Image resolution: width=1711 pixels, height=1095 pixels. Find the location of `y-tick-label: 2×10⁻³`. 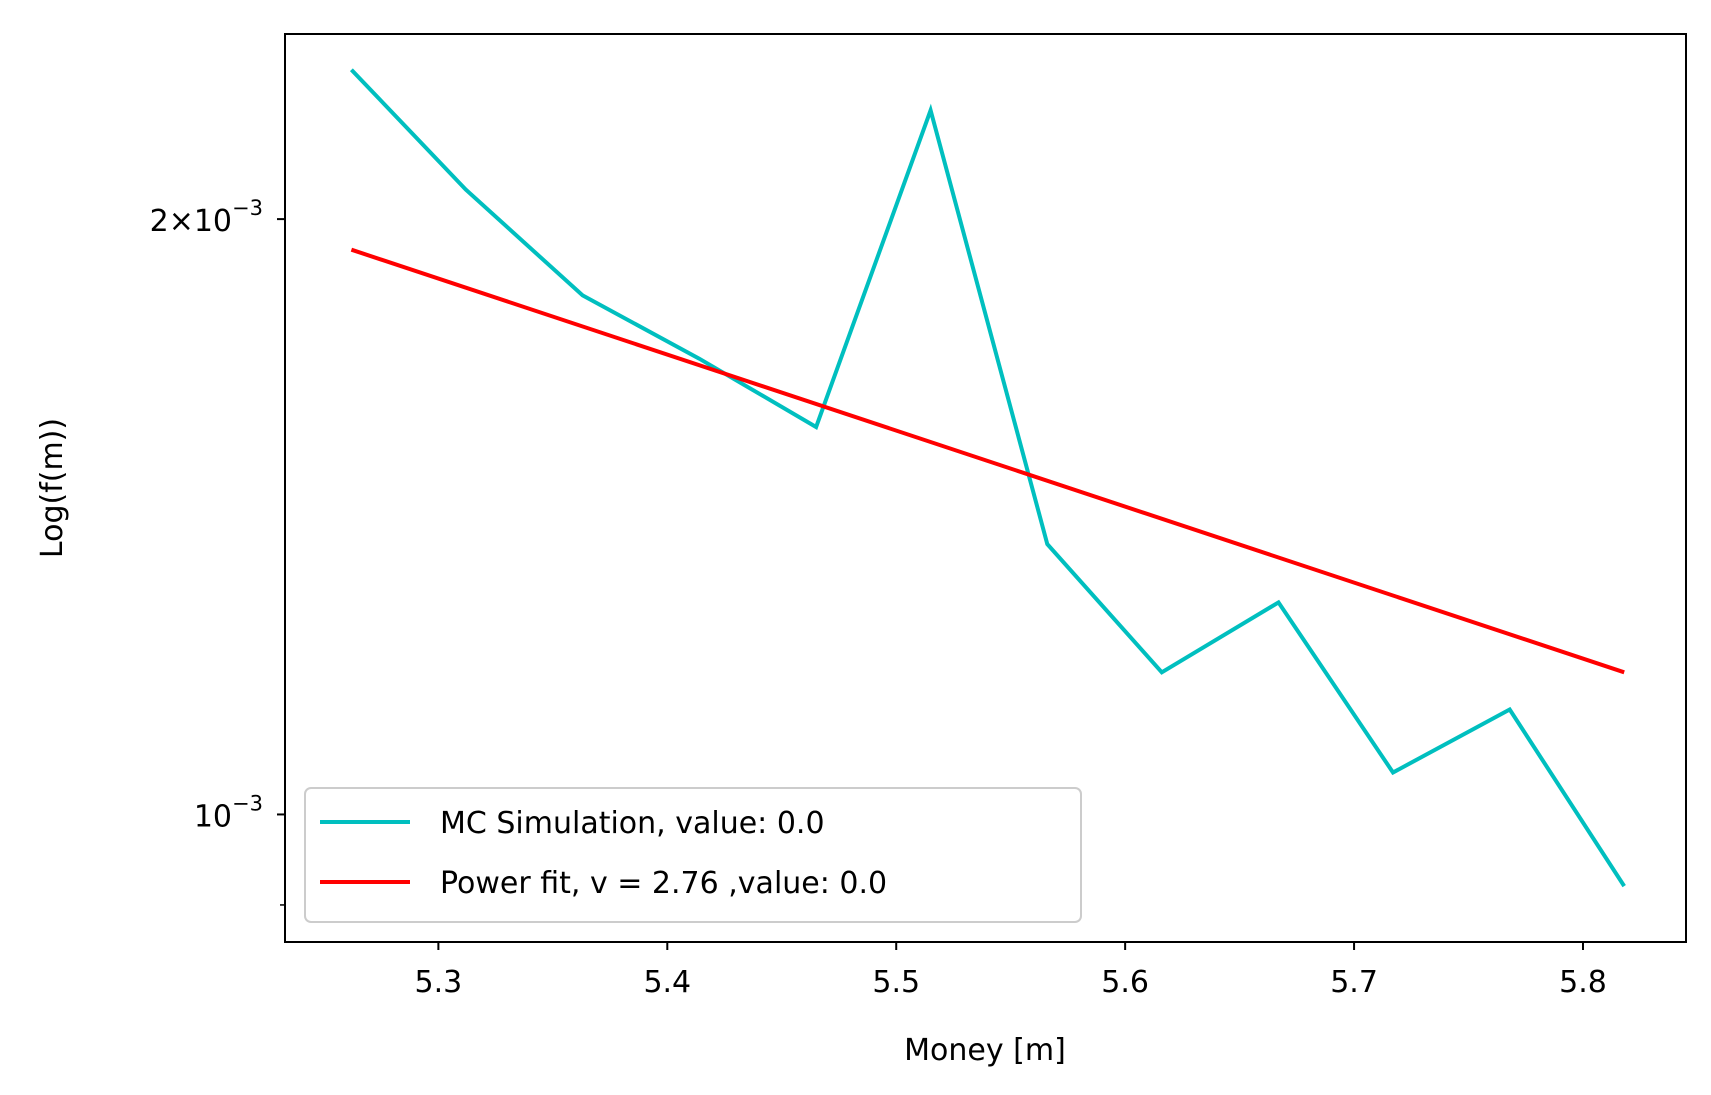

y-tick-label: 2×10⁻³ is located at coordinates (206, 217).